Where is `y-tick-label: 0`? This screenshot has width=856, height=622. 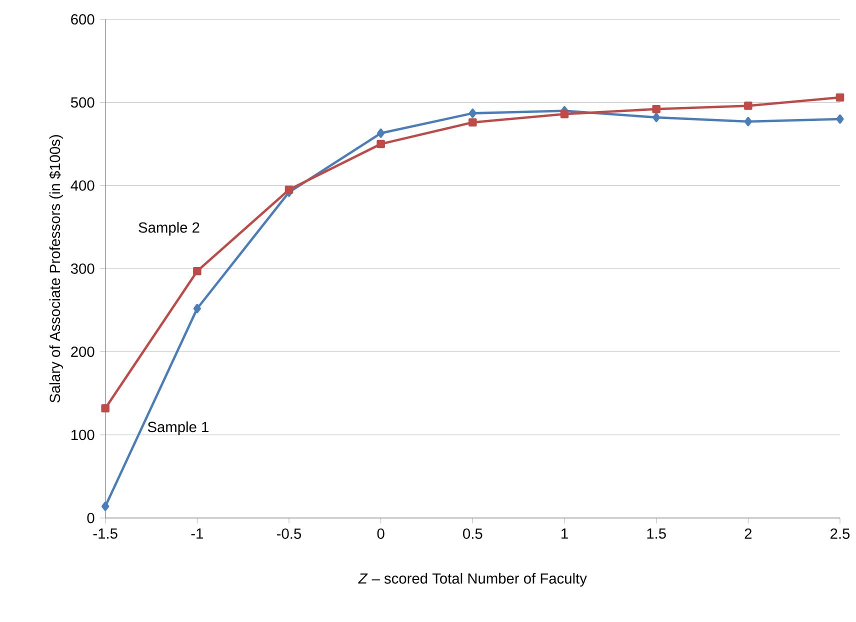 y-tick-label: 0 is located at coordinates (90, 518).